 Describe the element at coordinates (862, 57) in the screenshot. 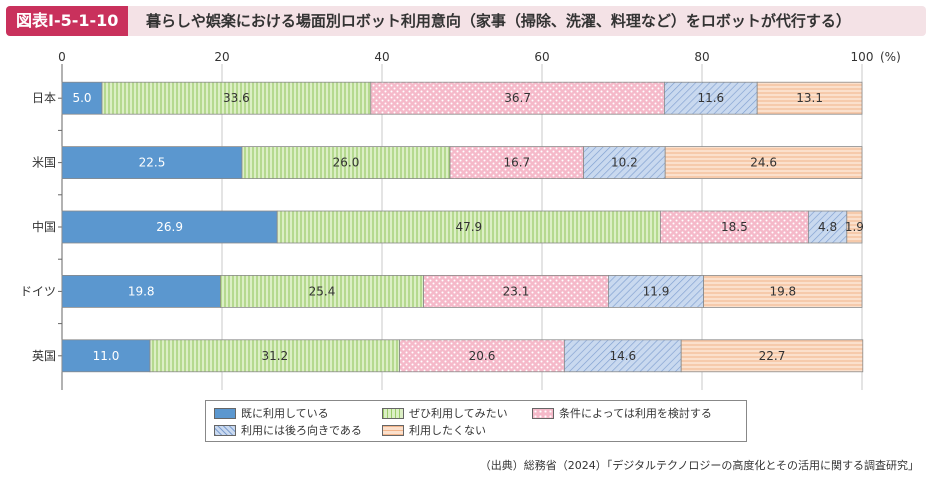

I see `x-tick-label: 100` at that location.